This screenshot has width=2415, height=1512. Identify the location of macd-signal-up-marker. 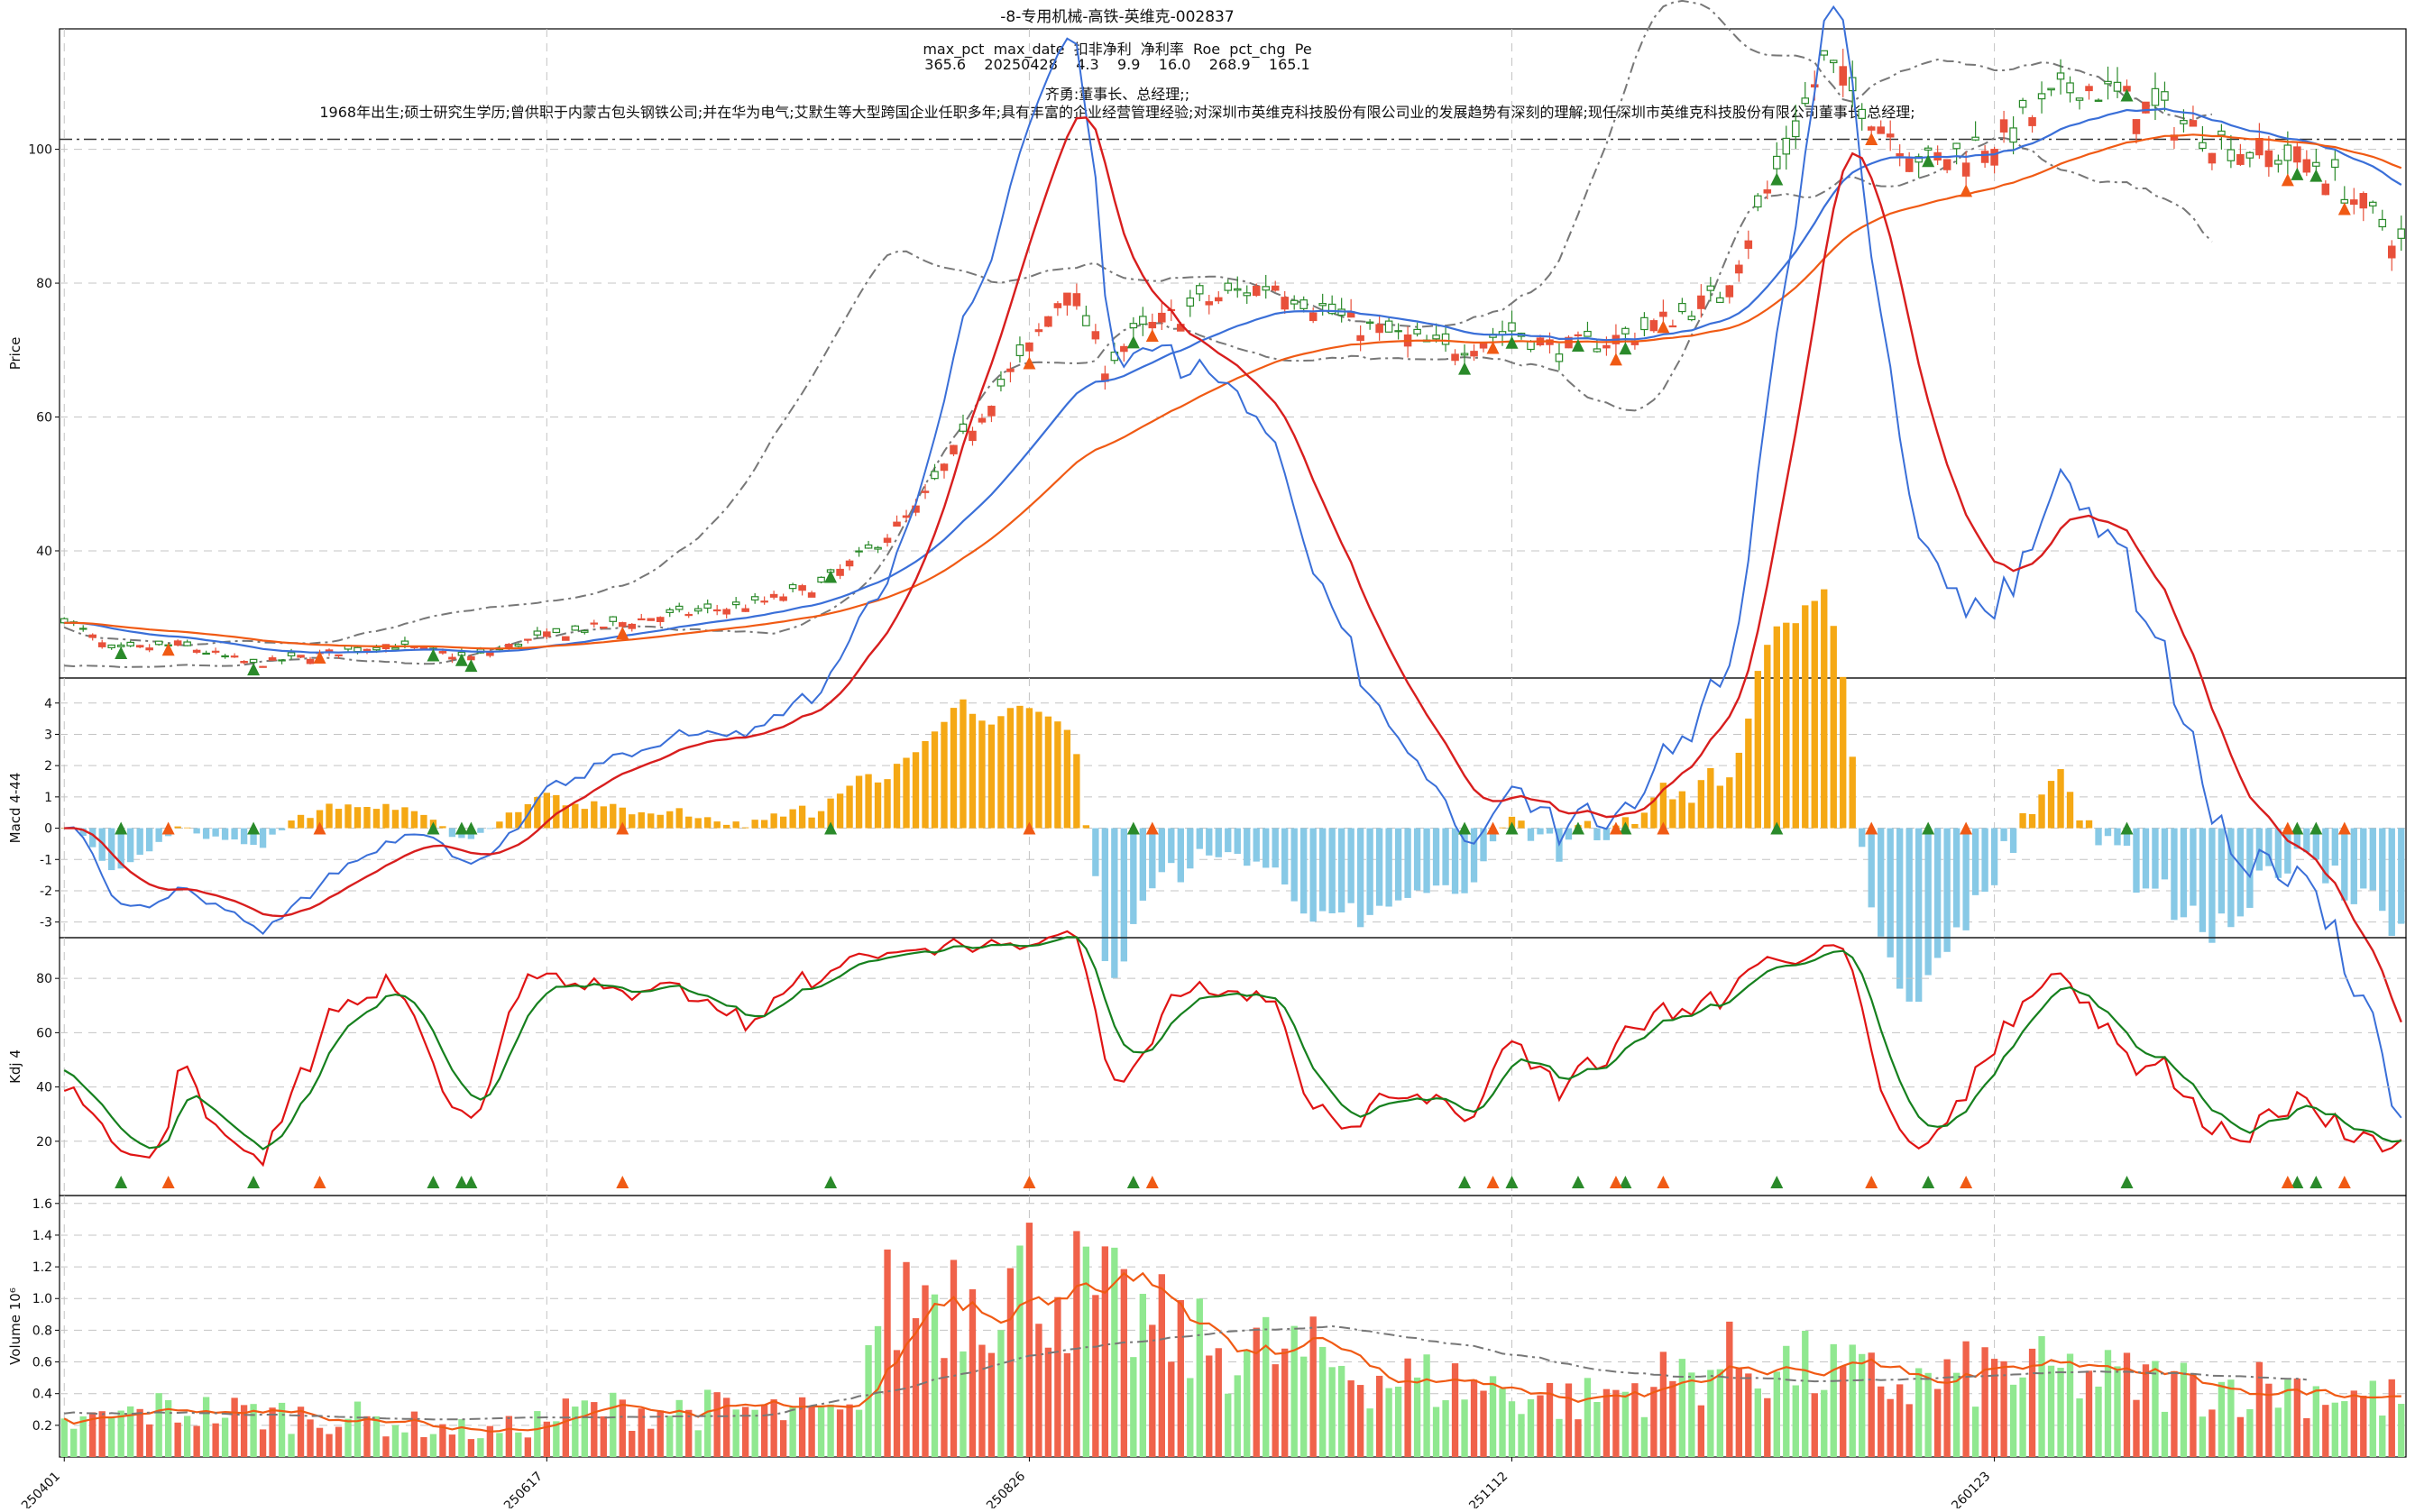
(831, 828).